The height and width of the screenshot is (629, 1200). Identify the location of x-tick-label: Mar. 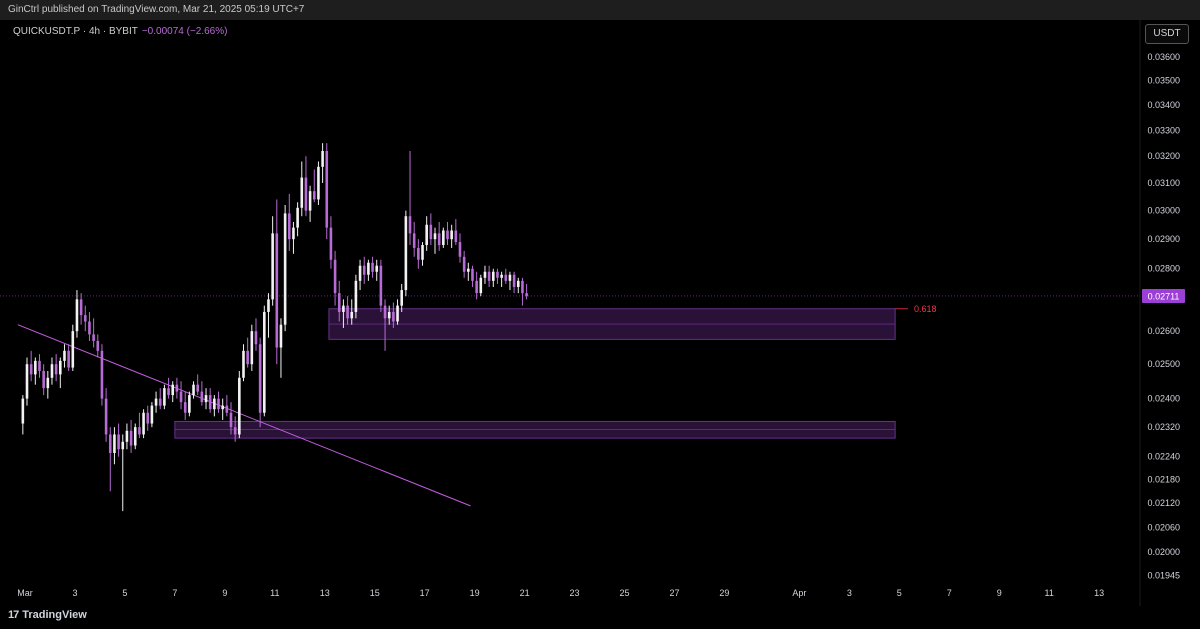
(25, 593).